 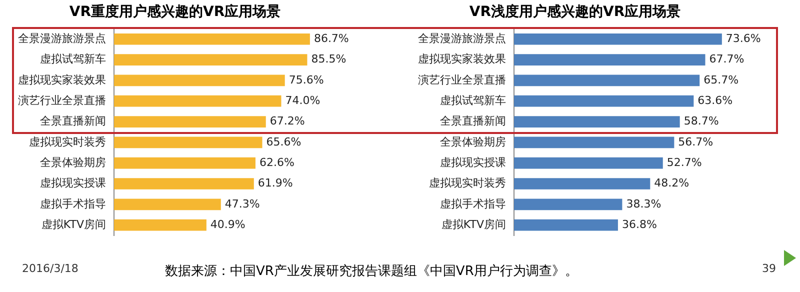 I want to click on text: 2016/3/18, so click(x=50, y=268).